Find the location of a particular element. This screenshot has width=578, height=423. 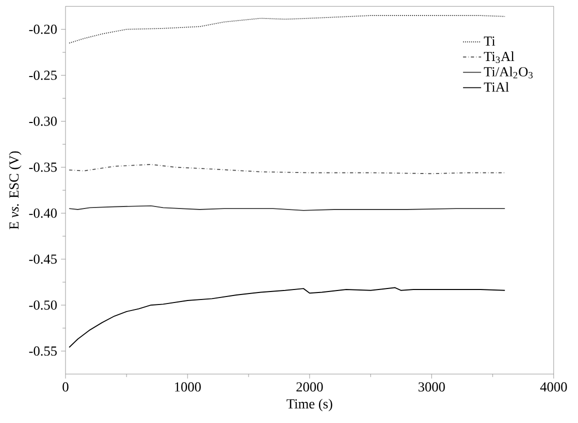

legend-label: Ti$_{3}$Al is located at coordinates (499, 58).